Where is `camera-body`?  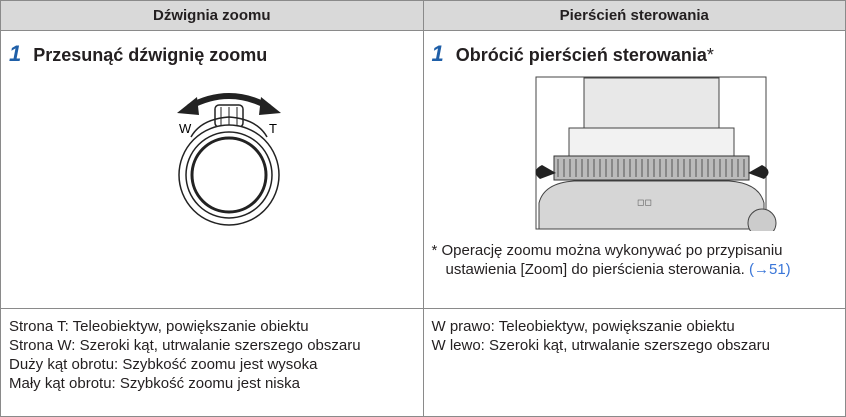 camera-body is located at coordinates (651, 205).